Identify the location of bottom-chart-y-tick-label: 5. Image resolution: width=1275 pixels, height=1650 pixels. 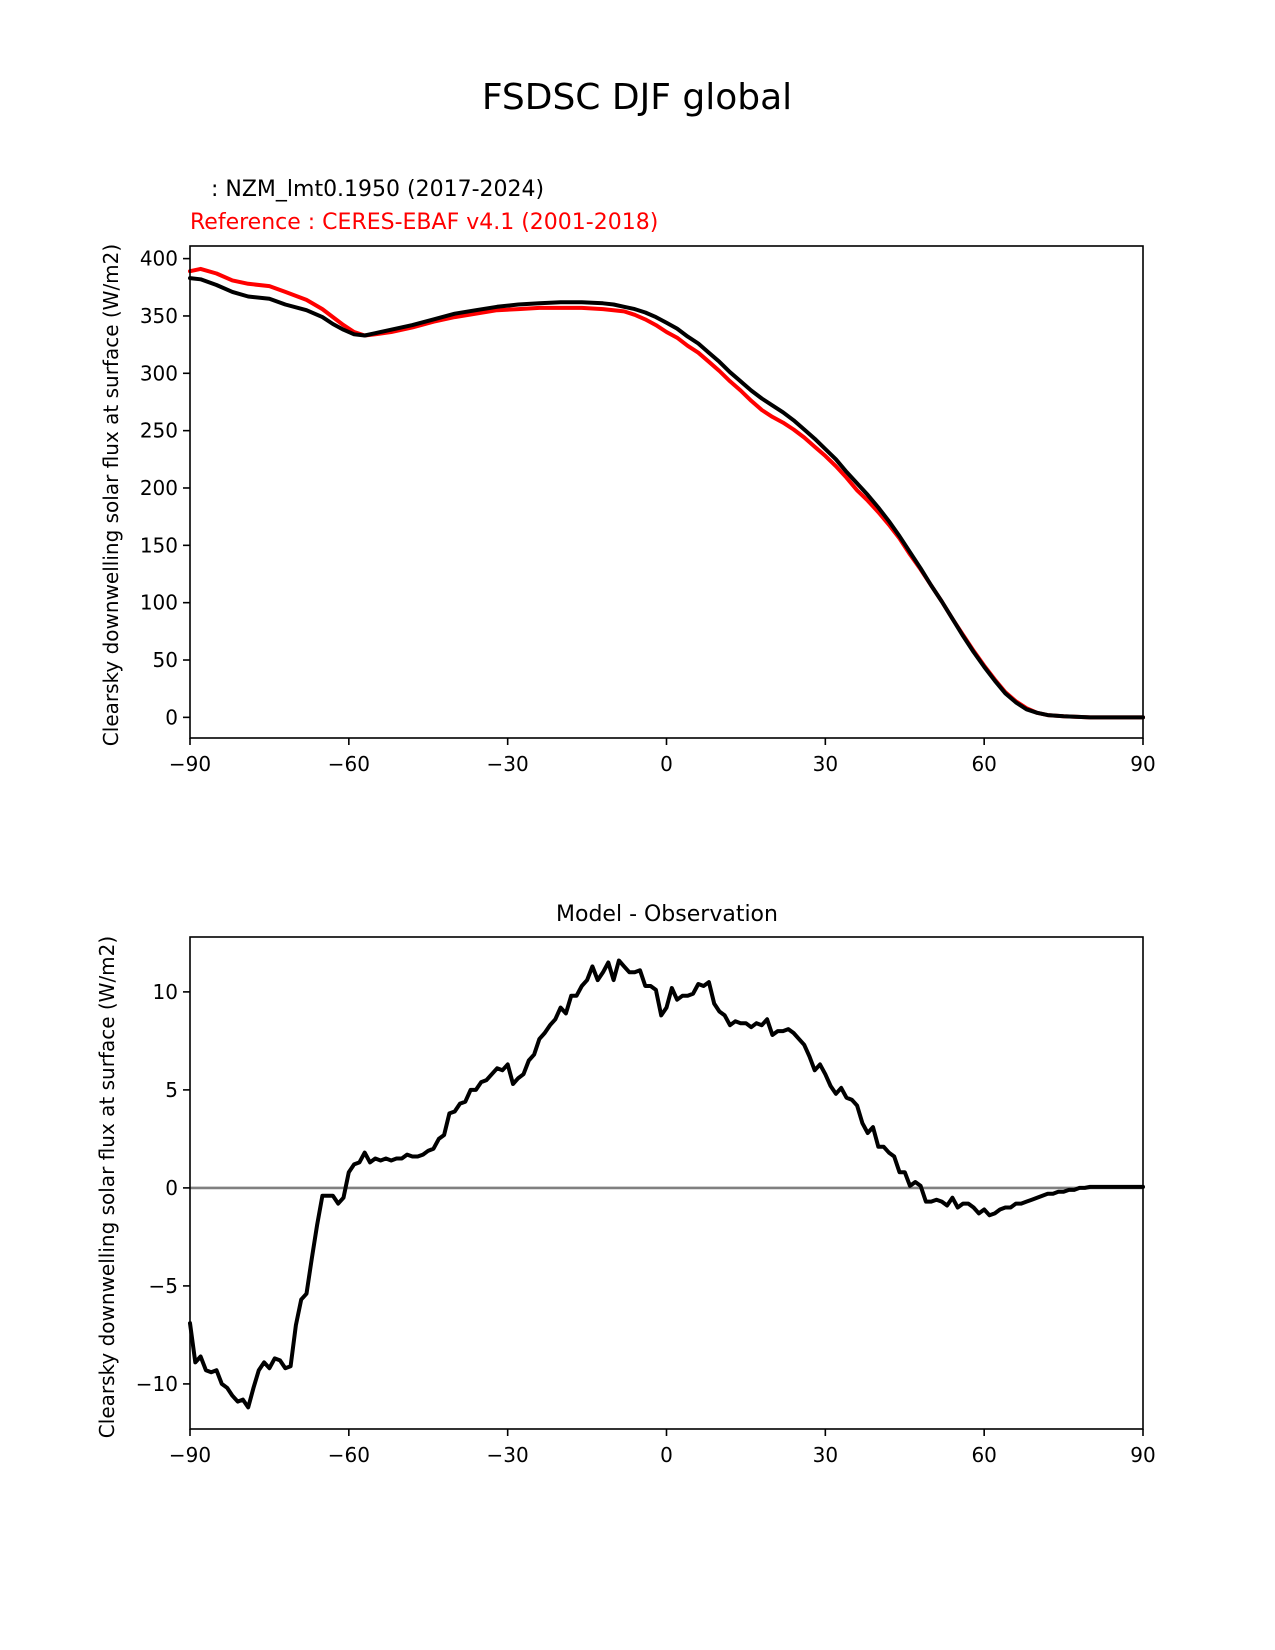
(171, 1090).